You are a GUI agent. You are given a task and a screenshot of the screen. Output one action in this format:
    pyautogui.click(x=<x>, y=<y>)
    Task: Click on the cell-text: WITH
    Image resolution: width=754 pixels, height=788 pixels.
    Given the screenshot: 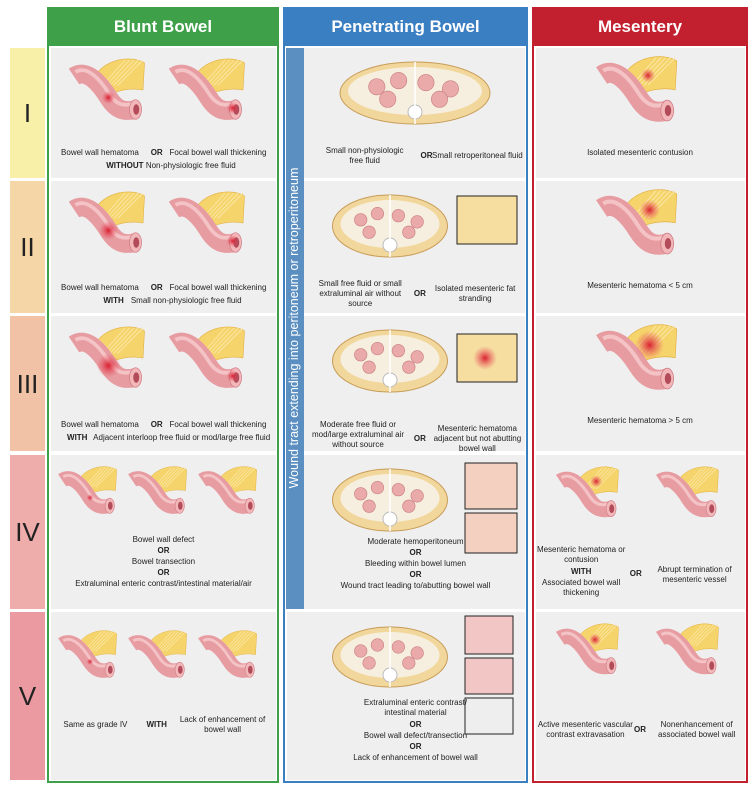 What is the action you would take?
    pyautogui.click(x=156, y=724)
    